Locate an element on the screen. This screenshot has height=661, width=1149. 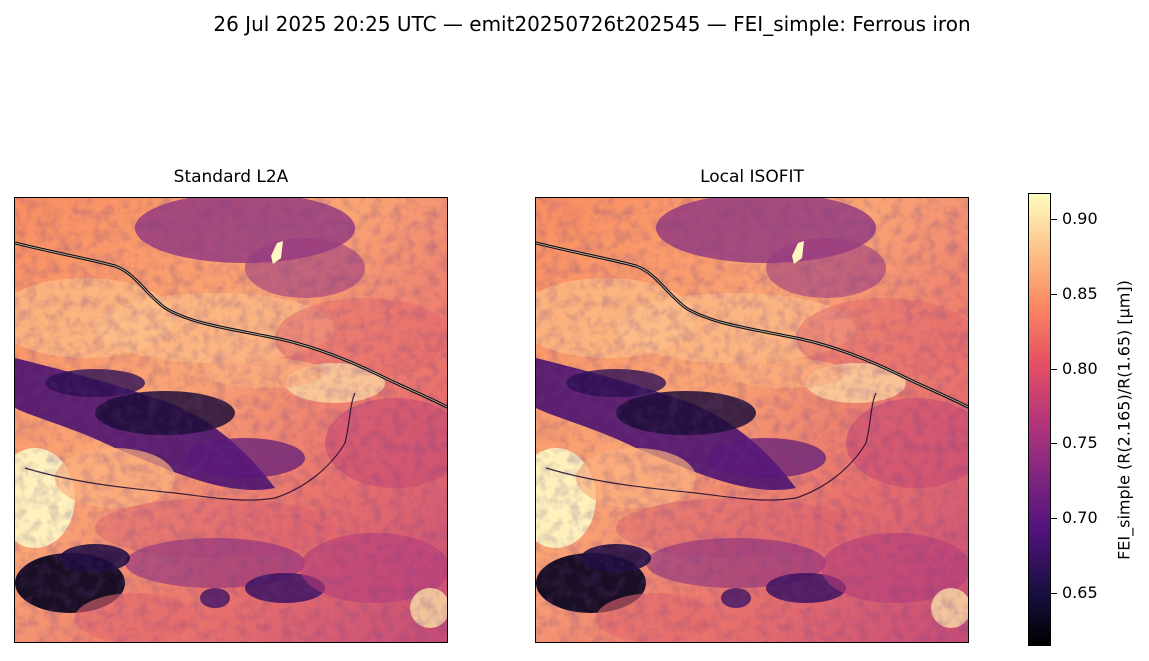
colorbar-tick-label: 0.85 is located at coordinates (1080, 294).